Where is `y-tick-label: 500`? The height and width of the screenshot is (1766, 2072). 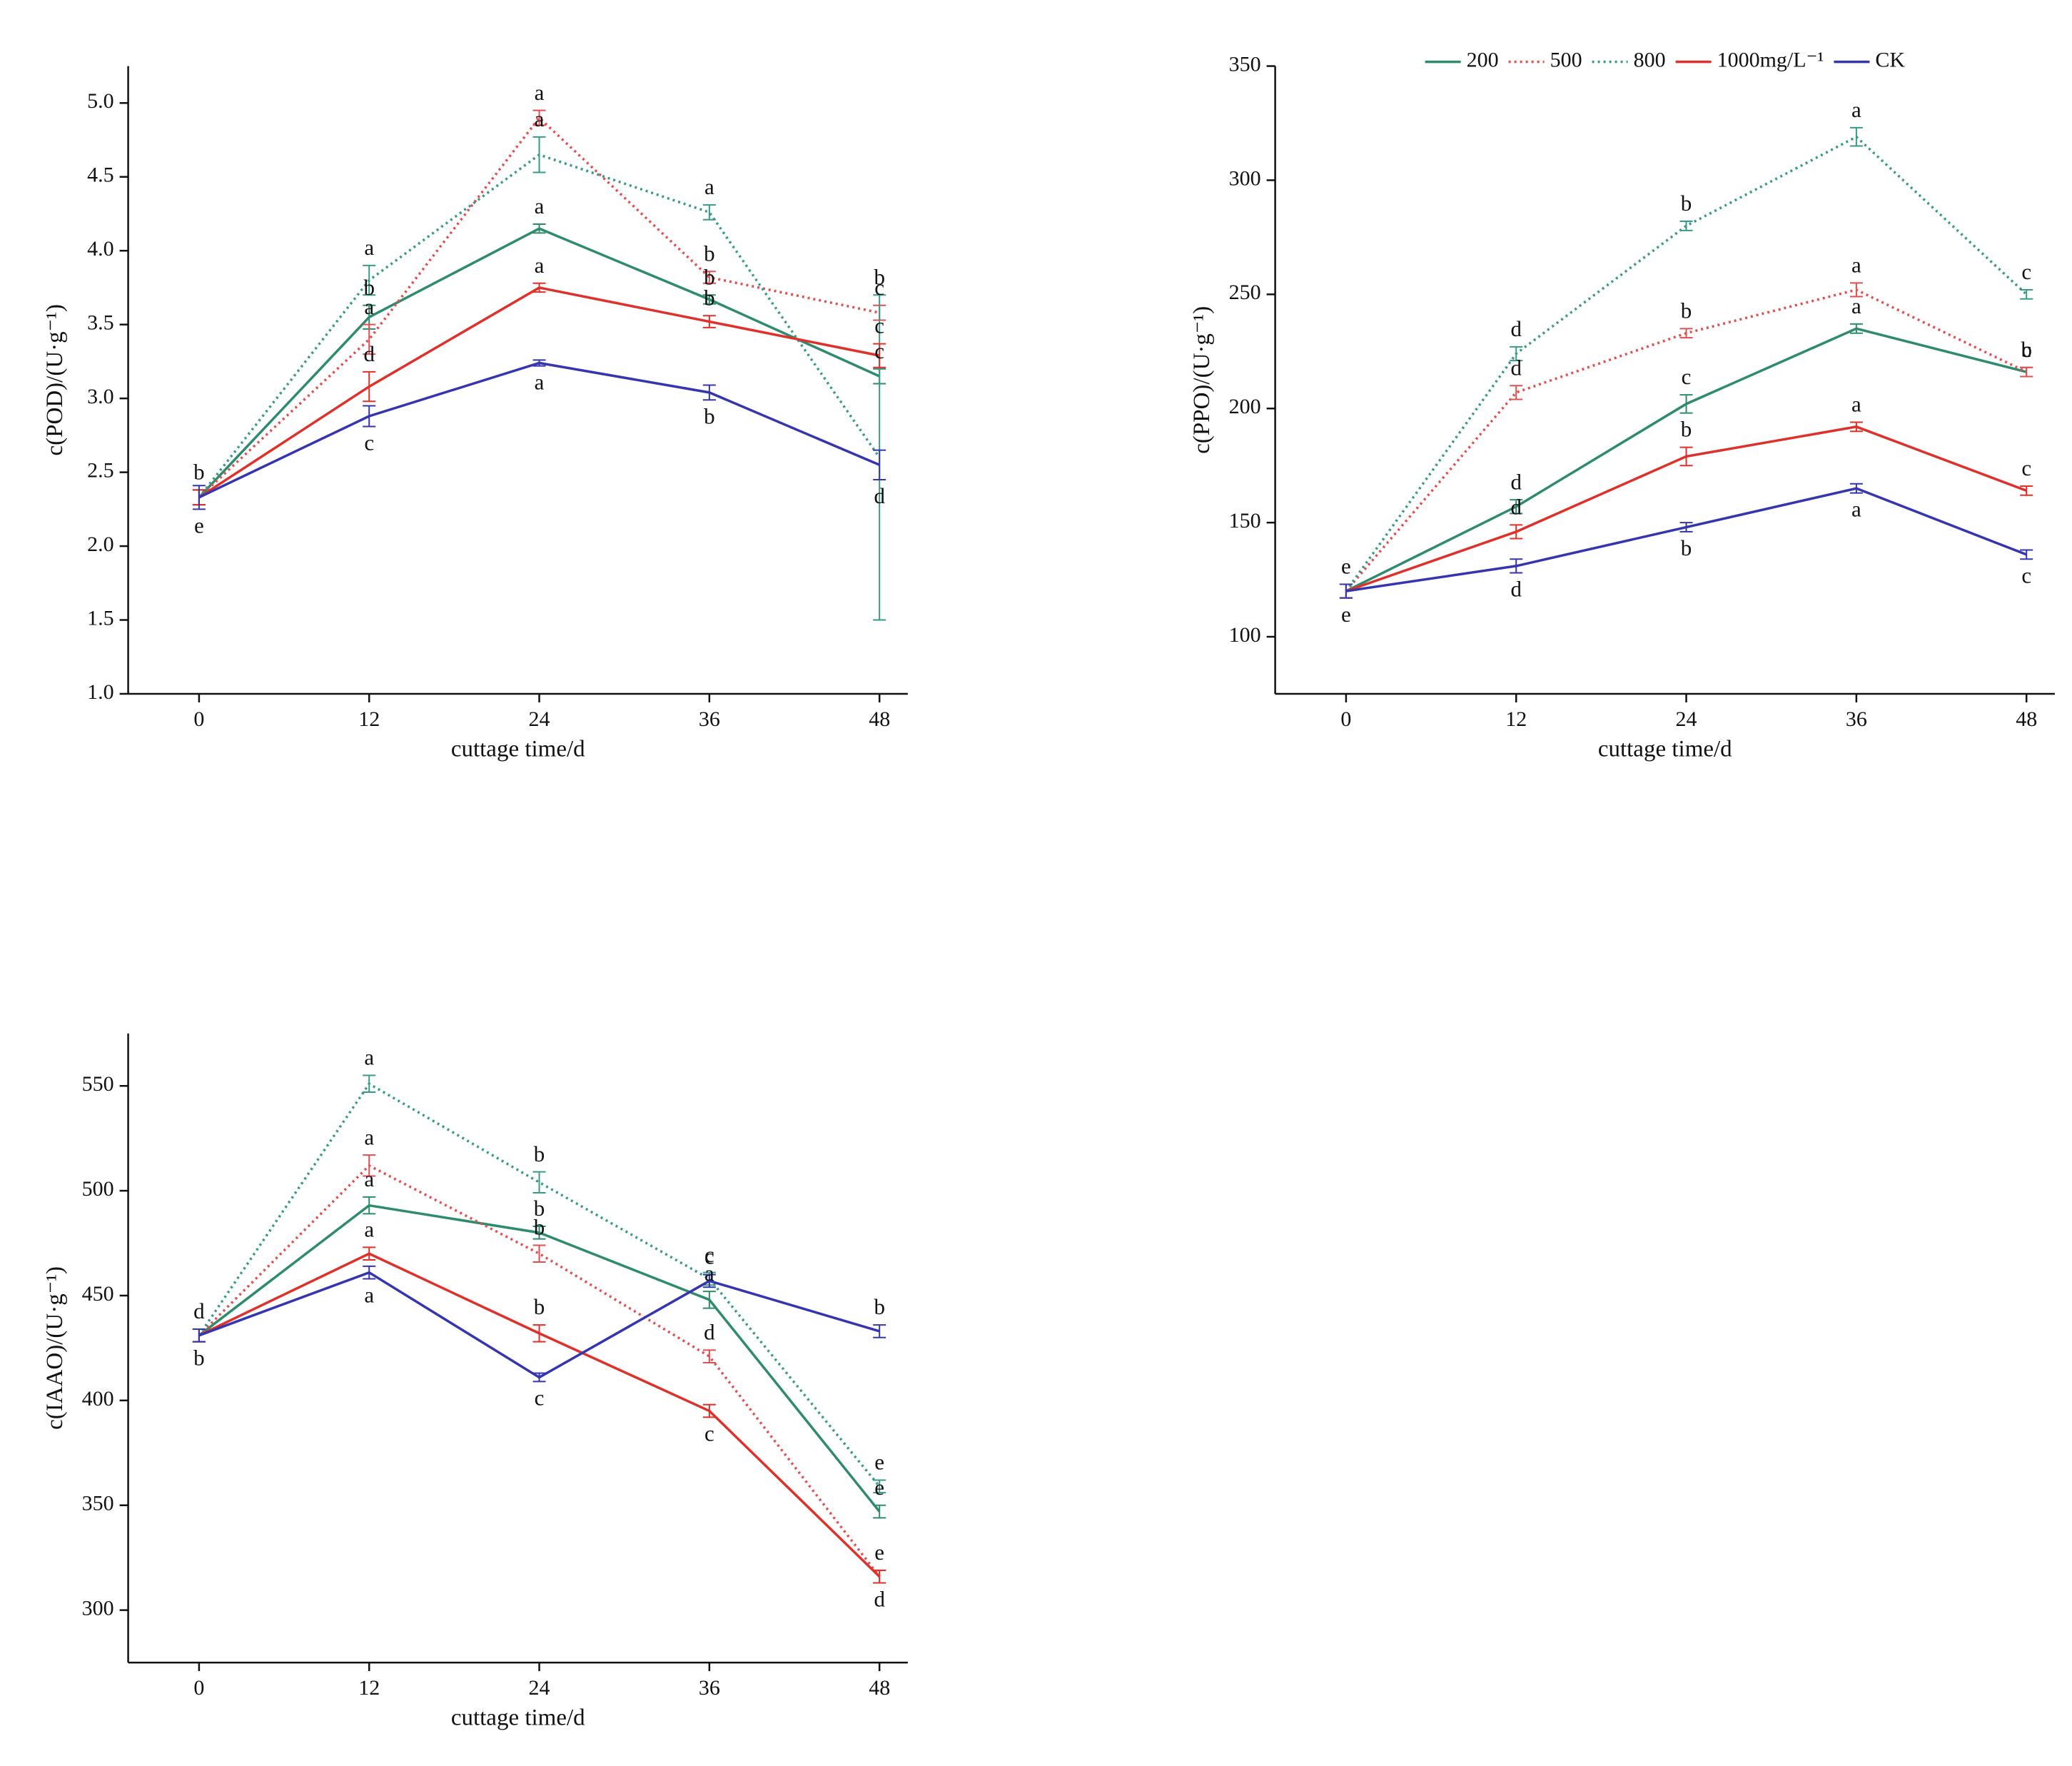 y-tick-label: 500 is located at coordinates (98, 1189).